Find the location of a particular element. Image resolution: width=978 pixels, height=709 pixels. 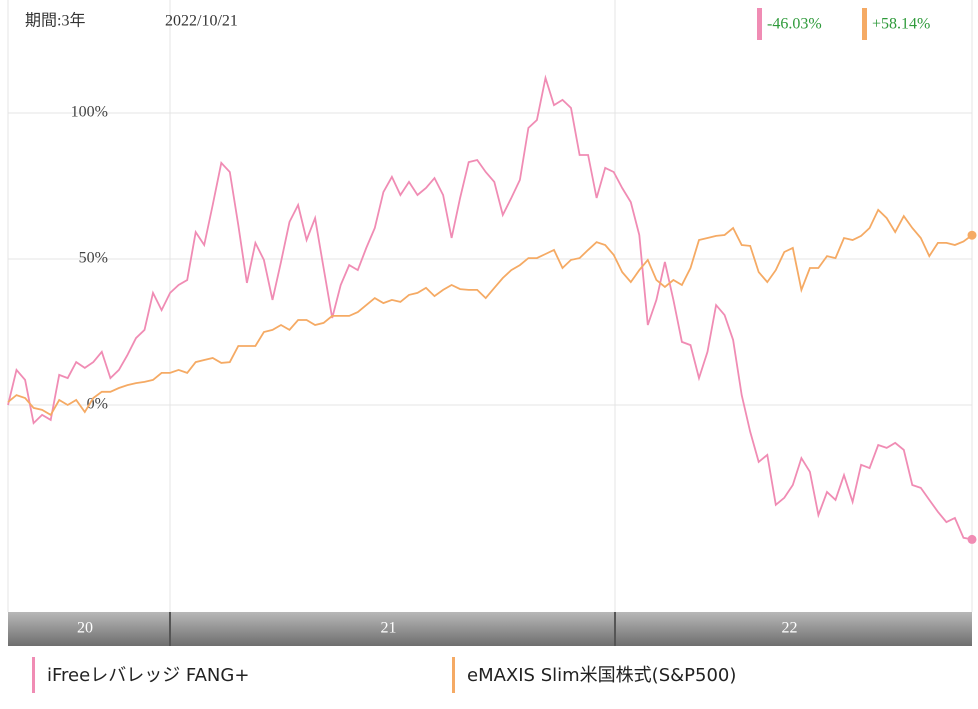

x-axis-label: 22 is located at coordinates (790, 628).